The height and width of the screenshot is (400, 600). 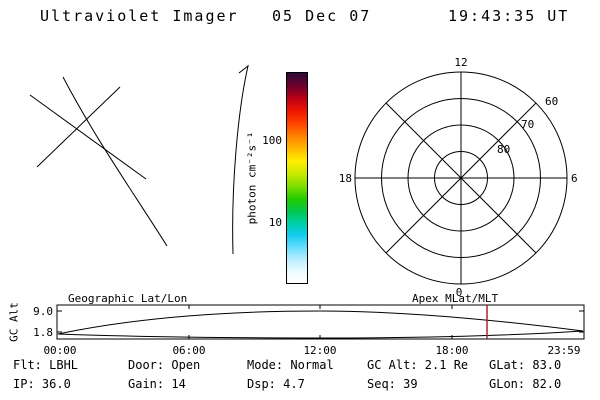 I want to click on status-gc-alt: GC Alt: 2.1 Re, so click(x=418, y=365).